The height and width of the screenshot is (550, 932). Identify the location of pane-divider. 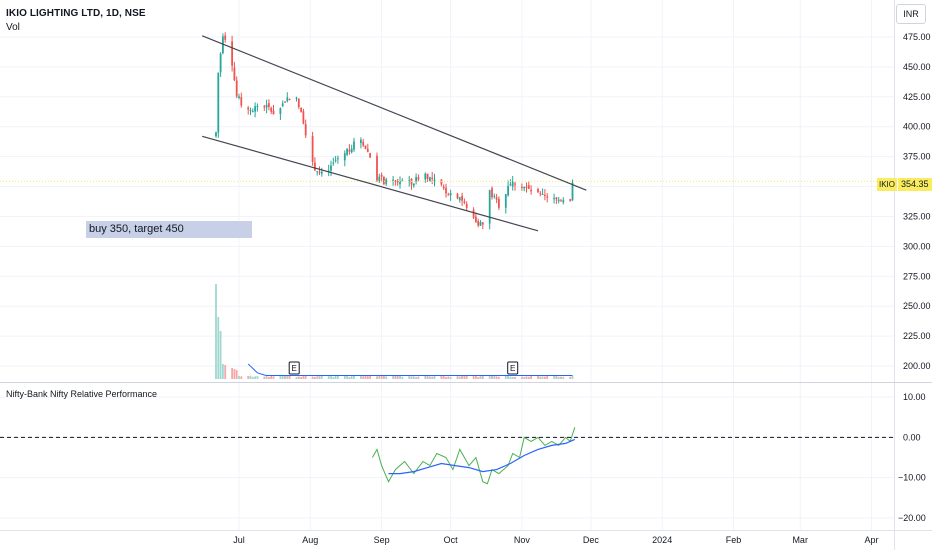
(466, 382).